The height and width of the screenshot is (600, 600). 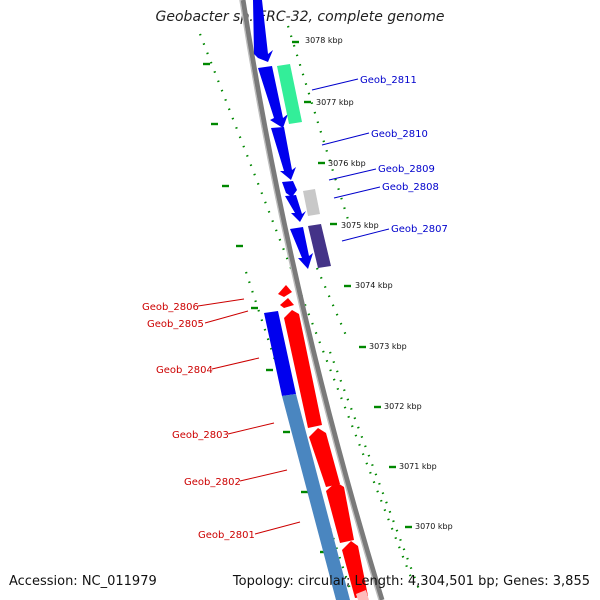 I want to click on reverse-leaders, so click(x=249, y=416).